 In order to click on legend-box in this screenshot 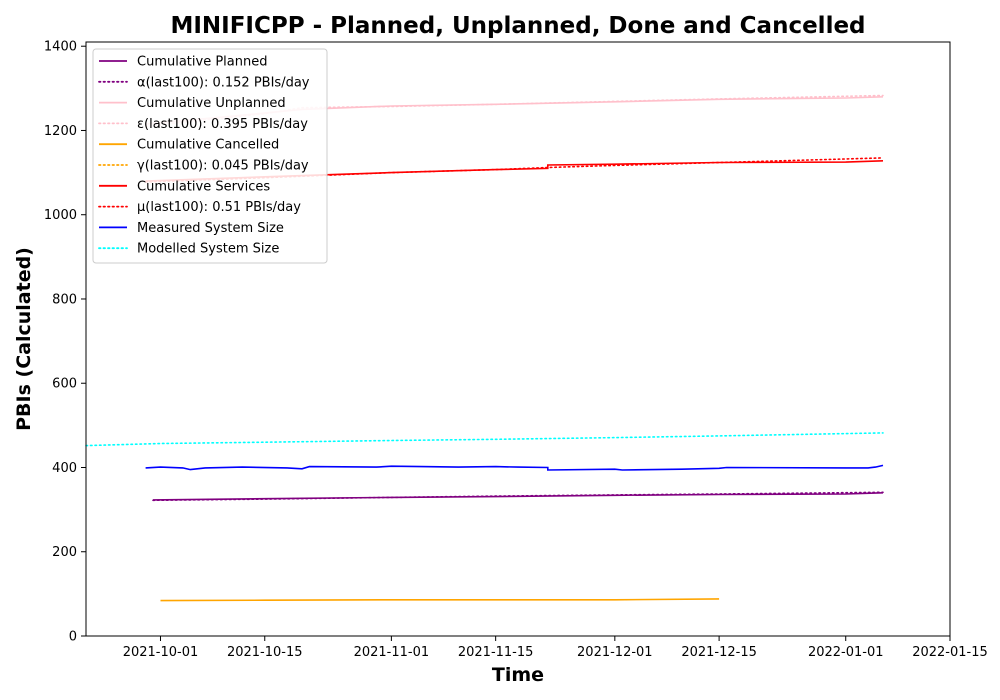, I will do `click(210, 156)`.